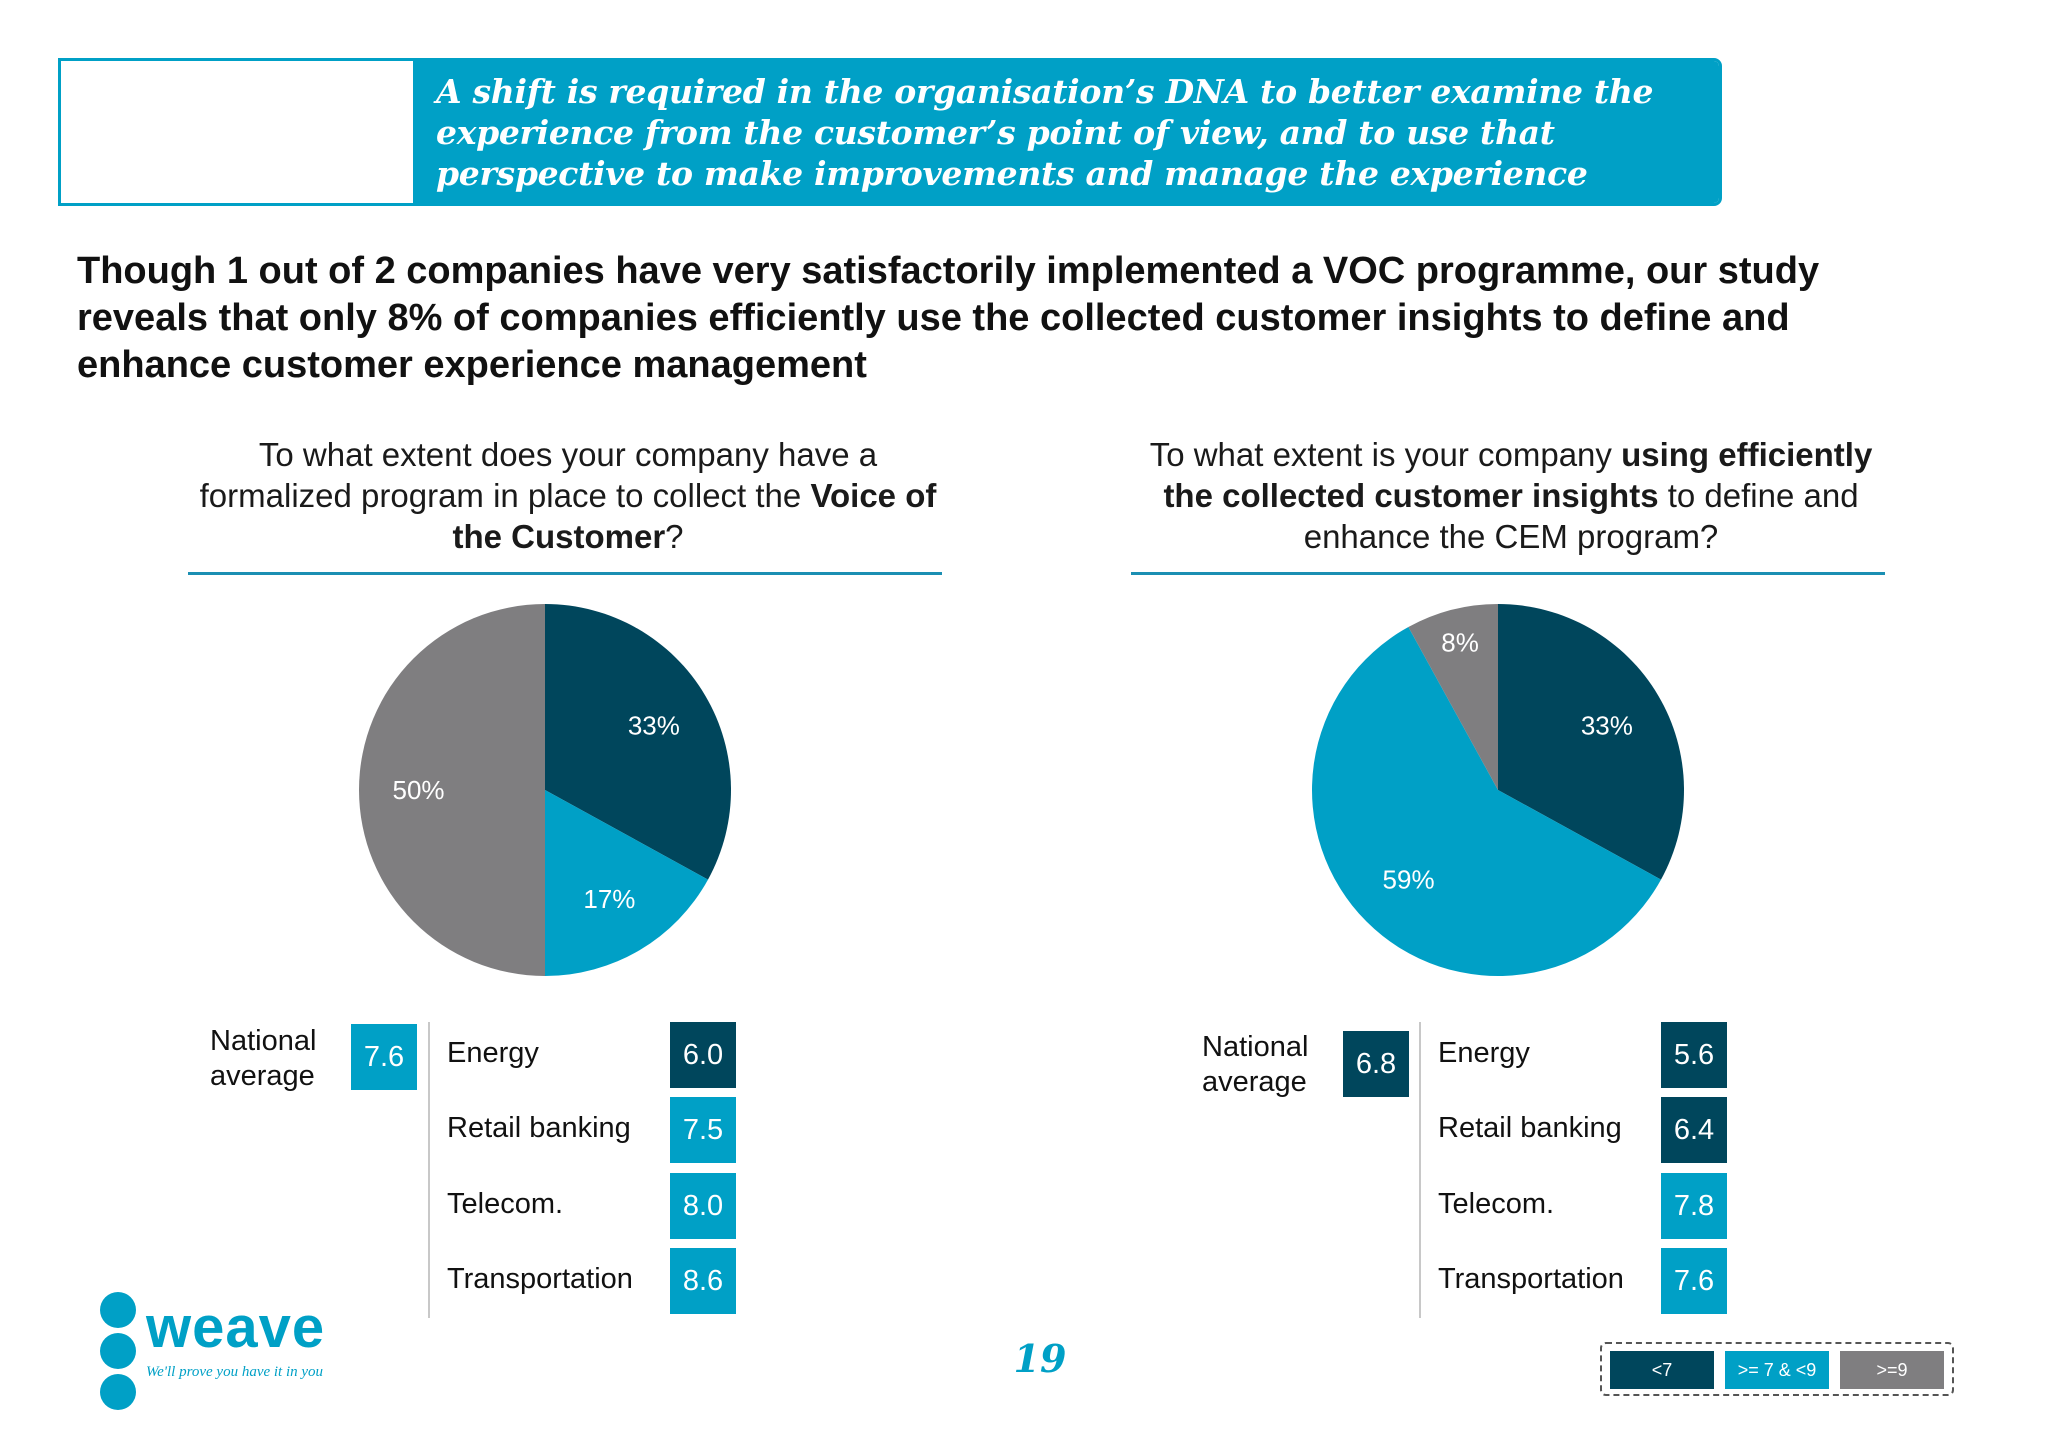 This screenshot has height=1448, width=2048. I want to click on left-pie-slice-label-0: 33%, so click(654, 726).